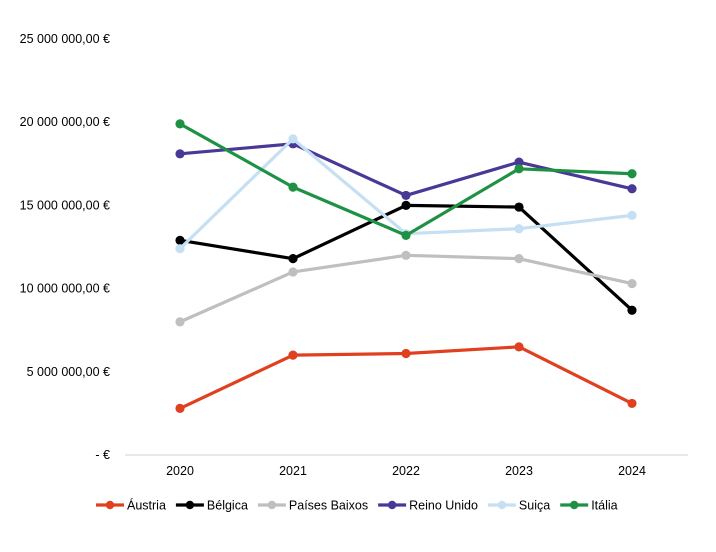  I want to click on legend-label: Áustria, so click(146, 505).